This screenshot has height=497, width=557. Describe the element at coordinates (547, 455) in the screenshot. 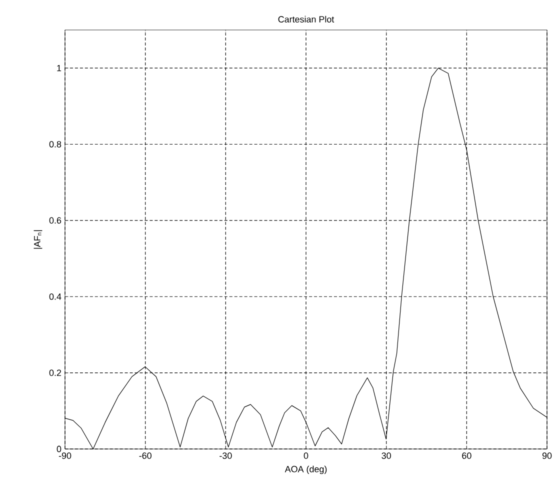

I see `x-tick-label: 90` at that location.